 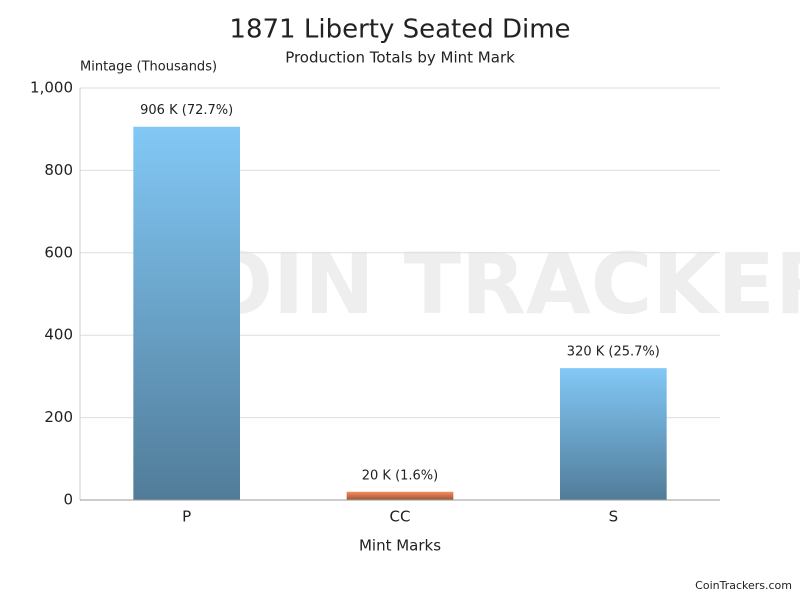 What do you see at coordinates (58, 252) in the screenshot?
I see `y-tick-label: 600` at bounding box center [58, 252].